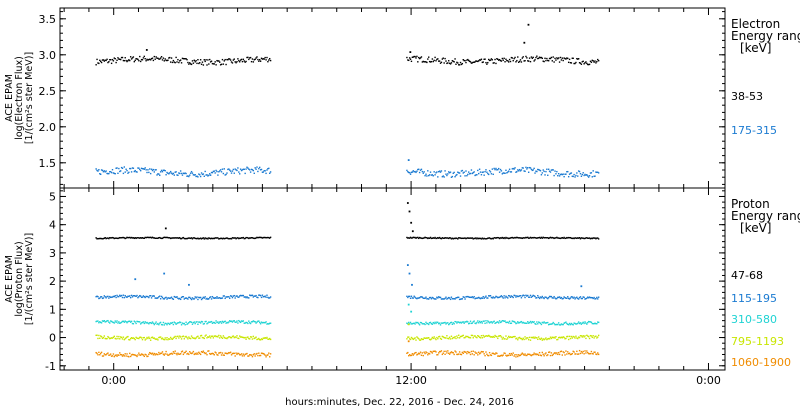 The width and height of the screenshot is (800, 414). Describe the element at coordinates (411, 380) in the screenshot. I see `x-tick-label: 12:00` at that location.